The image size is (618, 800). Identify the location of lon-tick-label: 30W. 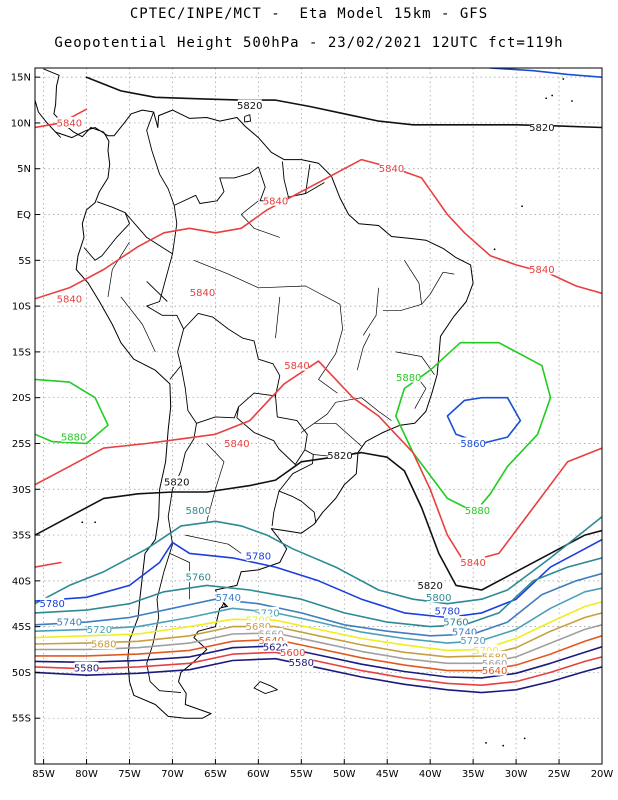
(516, 774).